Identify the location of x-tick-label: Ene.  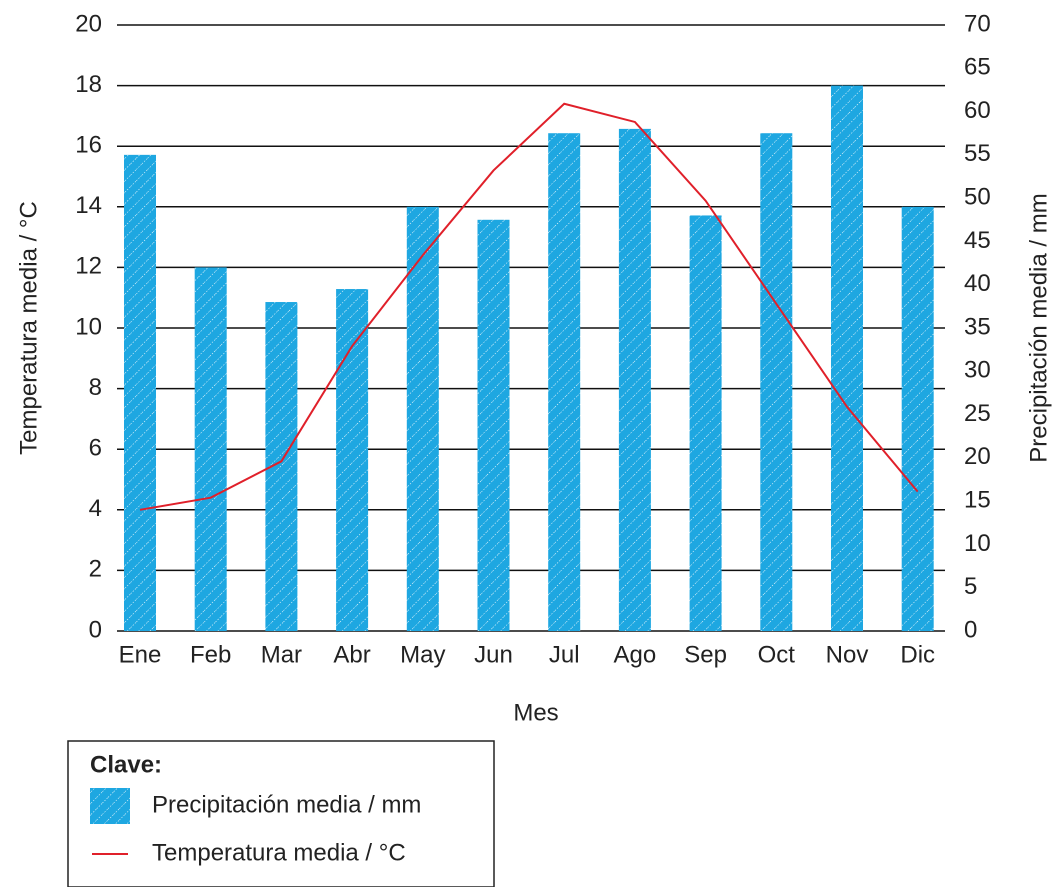
(140, 654).